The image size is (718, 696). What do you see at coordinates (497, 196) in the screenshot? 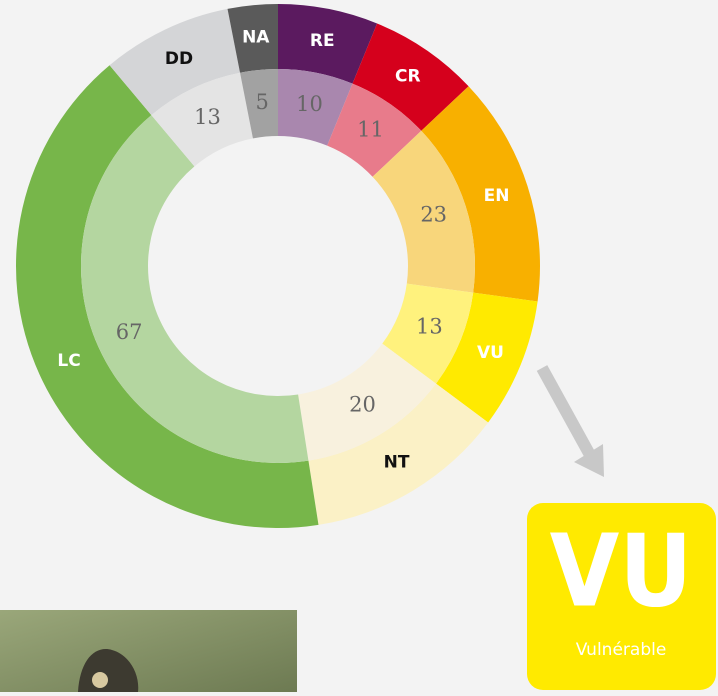
I see `category-label: EN` at bounding box center [497, 196].